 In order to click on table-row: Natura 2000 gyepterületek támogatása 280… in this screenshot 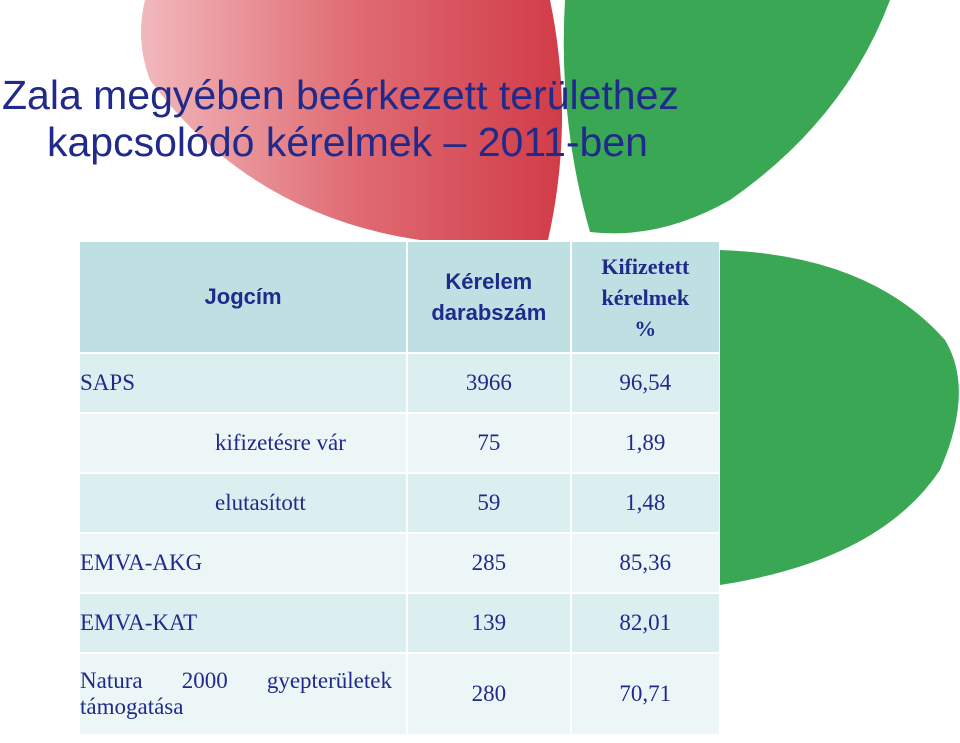, I will do `click(399, 694)`.